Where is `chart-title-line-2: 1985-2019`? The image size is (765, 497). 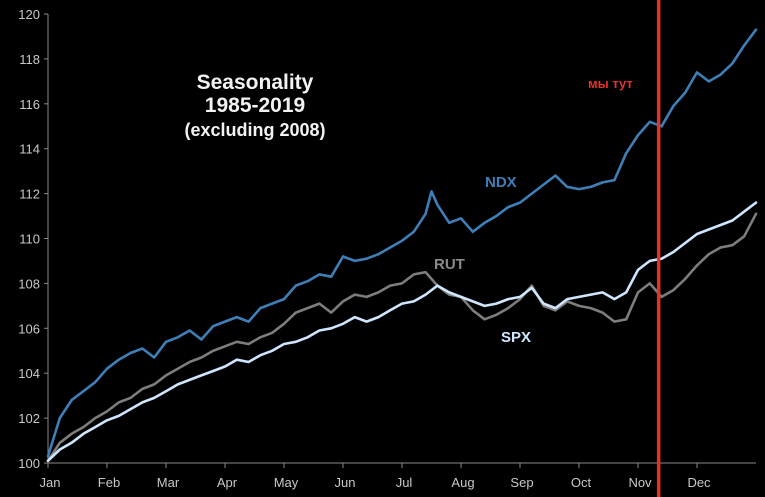
chart-title-line-2: 1985-2019 is located at coordinates (255, 105).